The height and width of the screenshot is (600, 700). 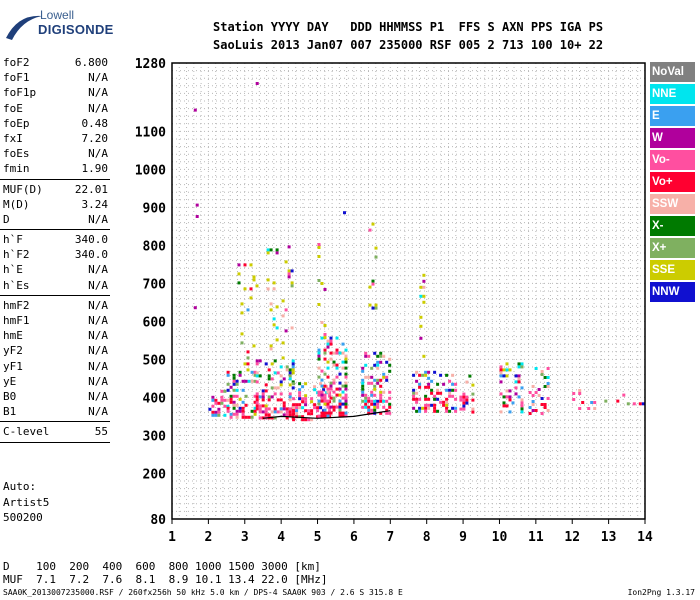 What do you see at coordinates (13, 240) in the screenshot?
I see `param-label: h`F` at bounding box center [13, 240].